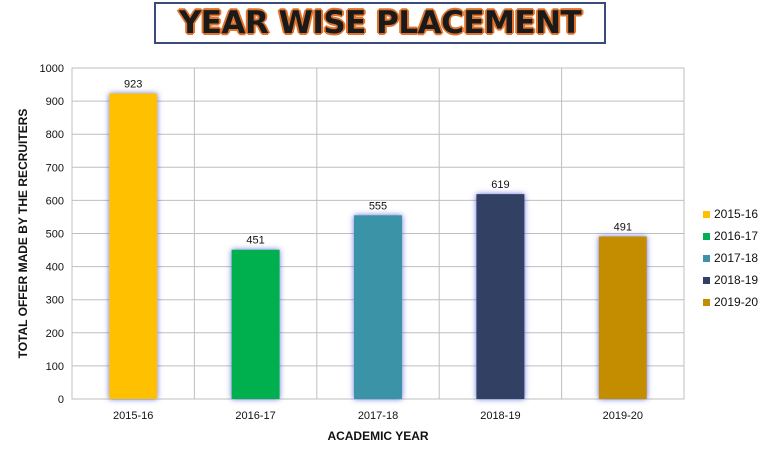 The image size is (768, 458). What do you see at coordinates (61, 400) in the screenshot?
I see `y-tick-label: 0` at bounding box center [61, 400].